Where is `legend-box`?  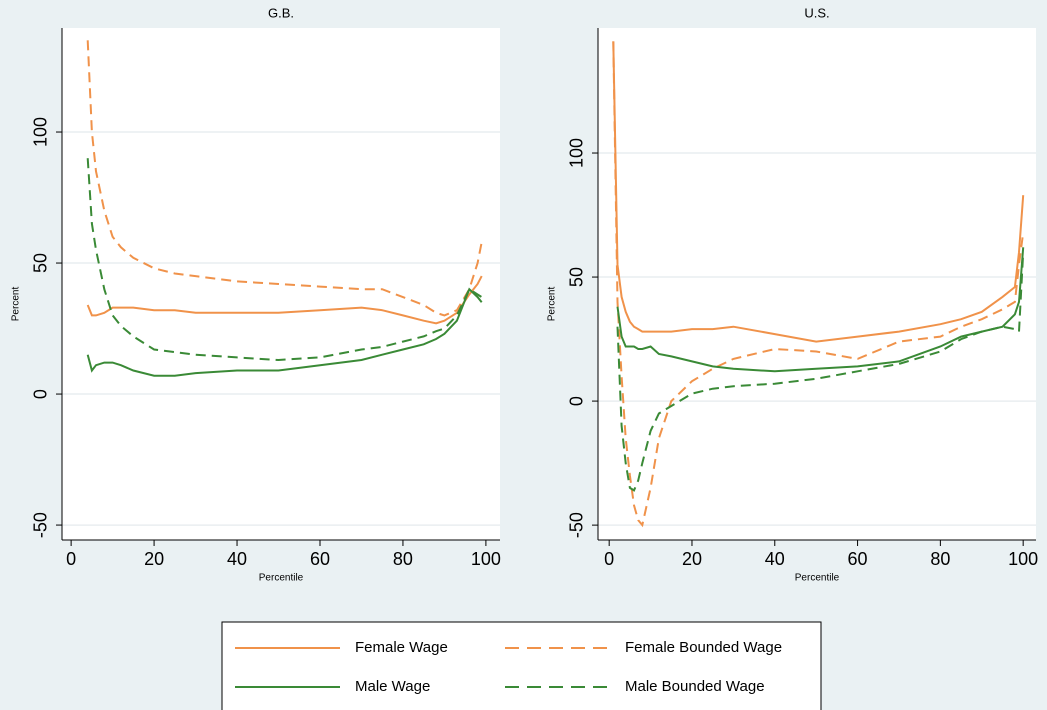 legend-box is located at coordinates (521, 665).